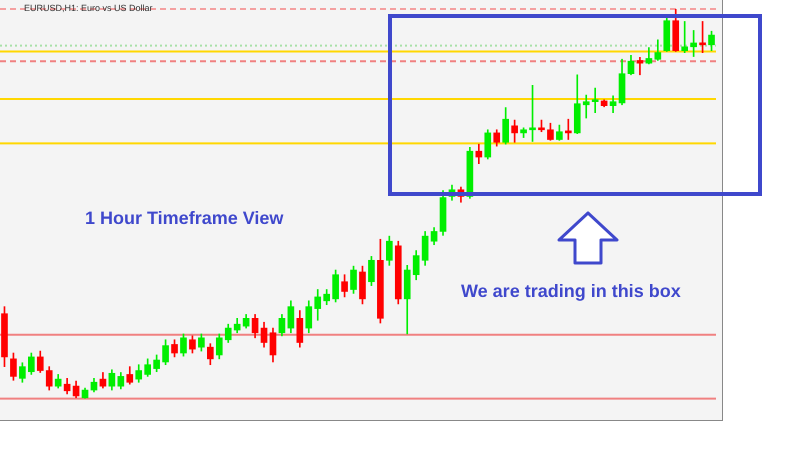 This screenshot has height=458, width=790. I want to click on chart-title: EURUSD,H1: Euro vs US Dollar, so click(88, 8).